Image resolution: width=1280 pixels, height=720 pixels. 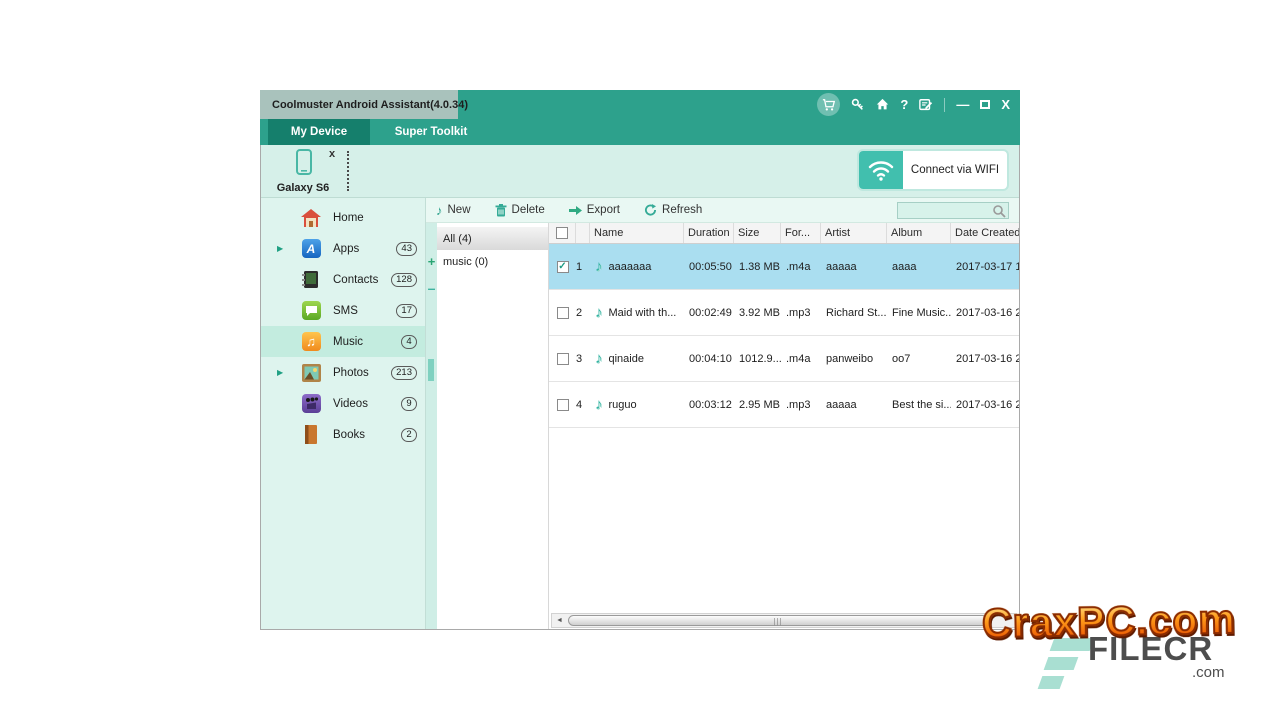 I want to click on sidebar: Home ▶ A Apps 43 Contacts 128, so click(x=343, y=413).